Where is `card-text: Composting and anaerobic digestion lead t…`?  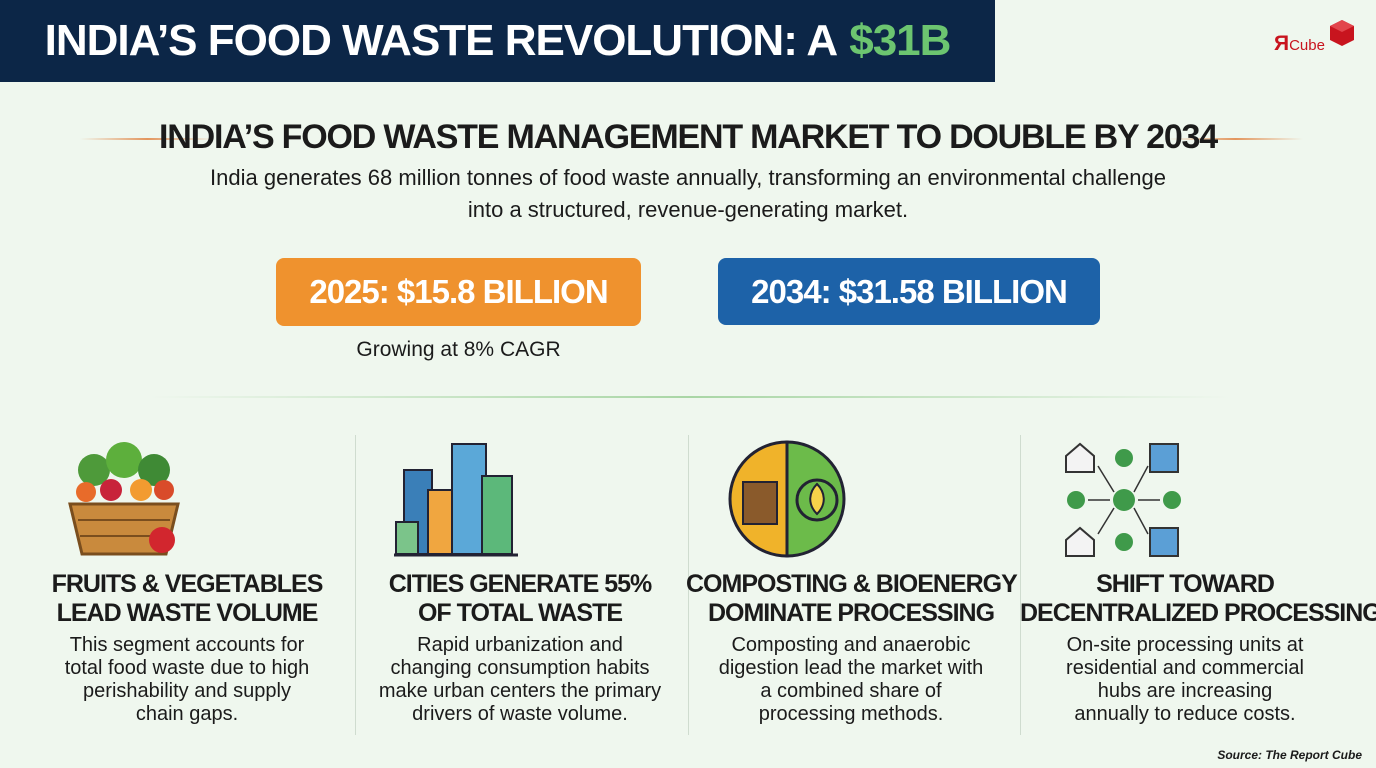
card-text: Composting and anaerobic digestion lead t… is located at coordinates (851, 680).